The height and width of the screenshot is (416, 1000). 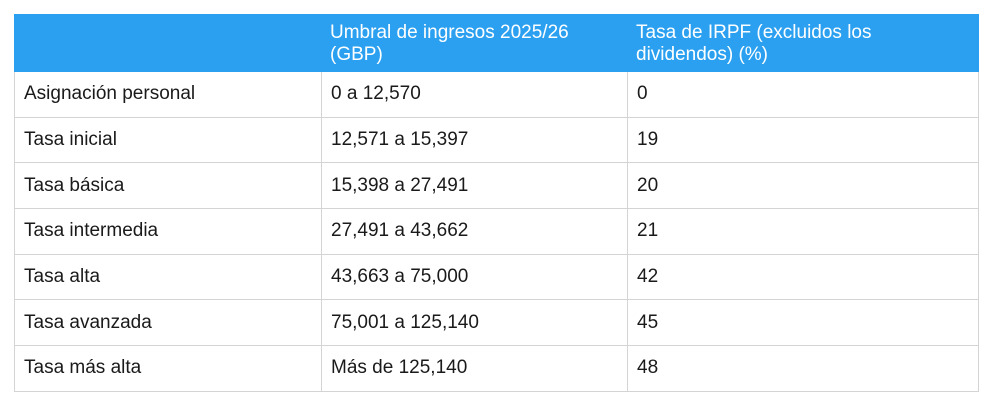 I want to click on header-empty-cell, so click(x=168, y=43).